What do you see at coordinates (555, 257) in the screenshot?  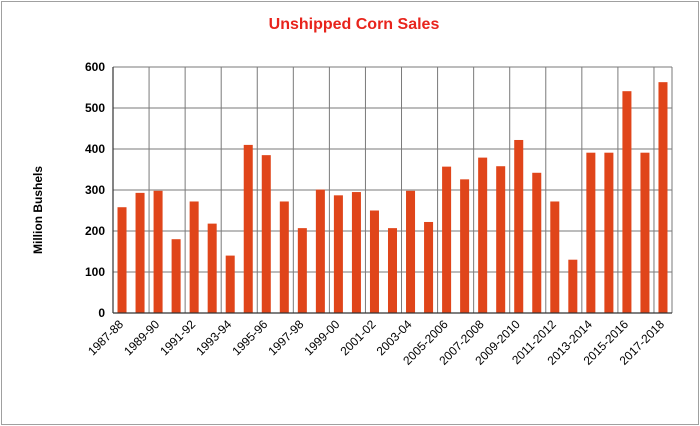 I see `bar-2011-2012` at bounding box center [555, 257].